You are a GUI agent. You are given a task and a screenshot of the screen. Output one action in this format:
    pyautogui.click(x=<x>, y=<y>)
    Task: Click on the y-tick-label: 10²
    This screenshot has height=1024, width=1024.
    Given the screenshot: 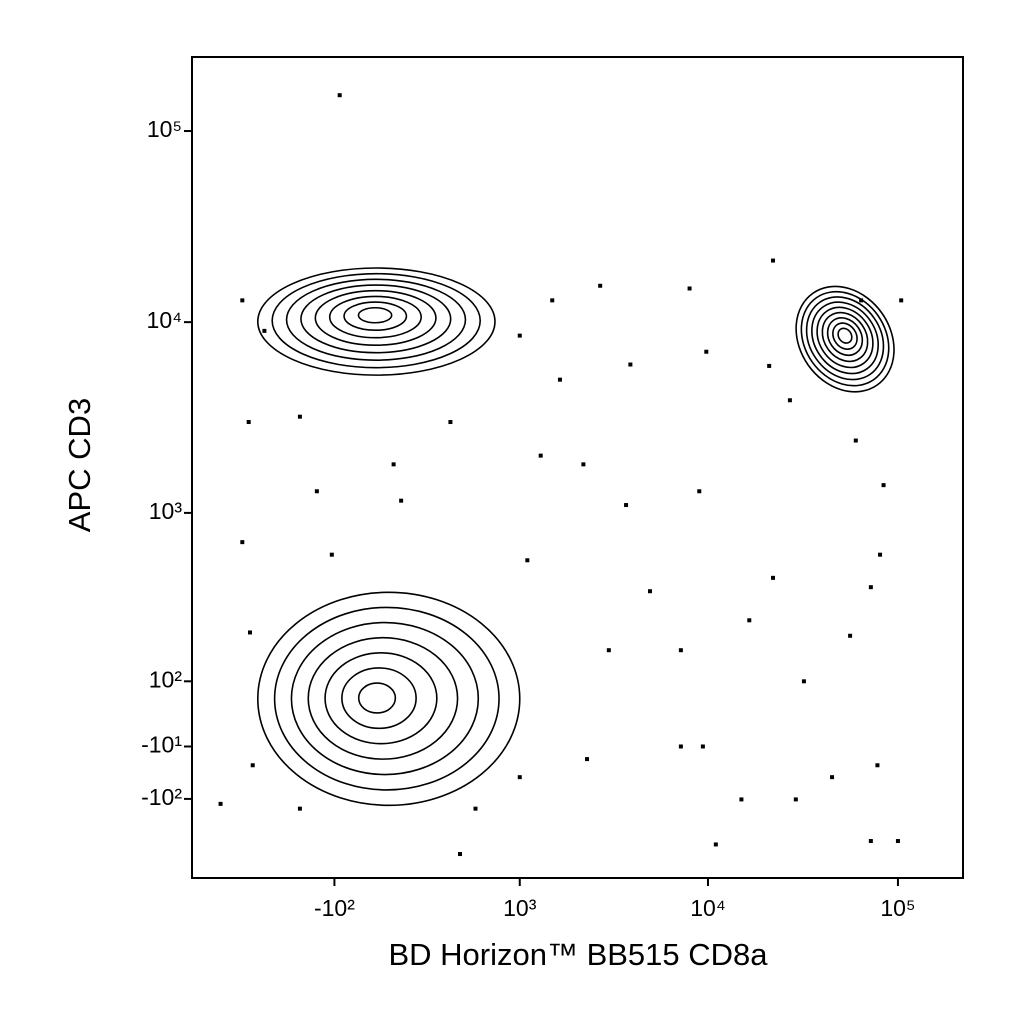 What is the action you would take?
    pyautogui.click(x=166, y=679)
    